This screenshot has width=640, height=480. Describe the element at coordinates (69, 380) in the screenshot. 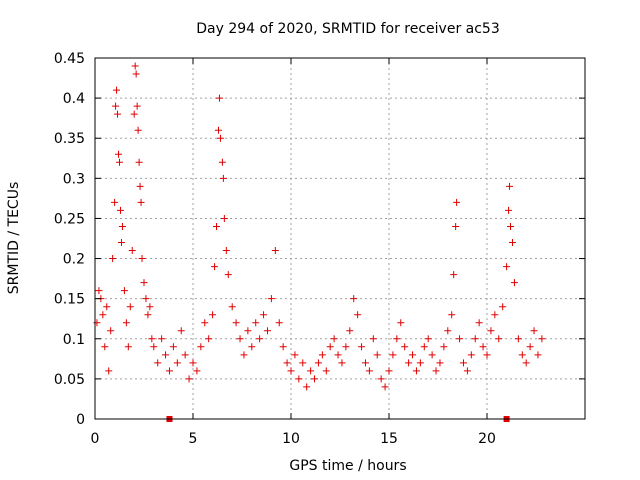

I see `y-tick-label: 0.05` at that location.